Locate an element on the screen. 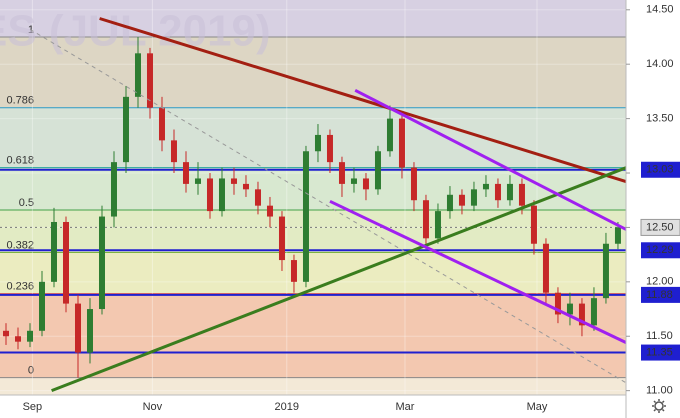 This screenshot has width=680, height=418. last-price-tag is located at coordinates (660, 227).